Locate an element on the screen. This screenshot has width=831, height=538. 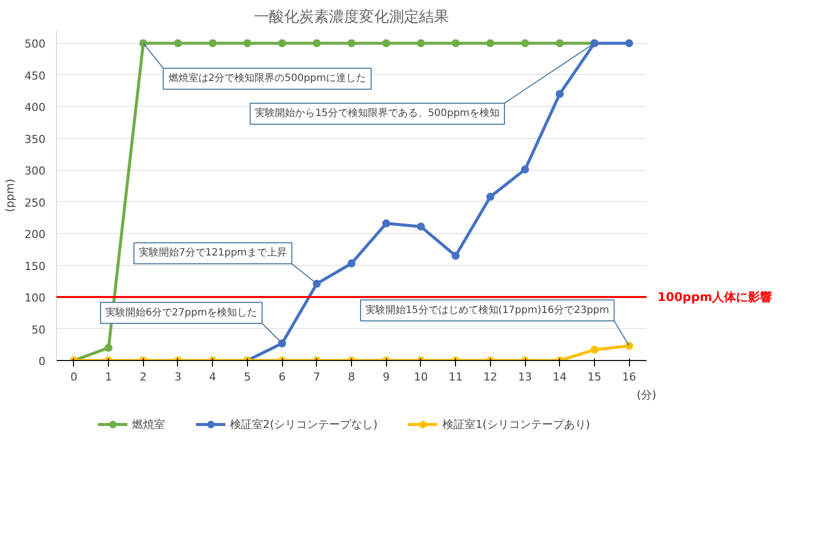
x-tick-label: 0 is located at coordinates (74, 377).